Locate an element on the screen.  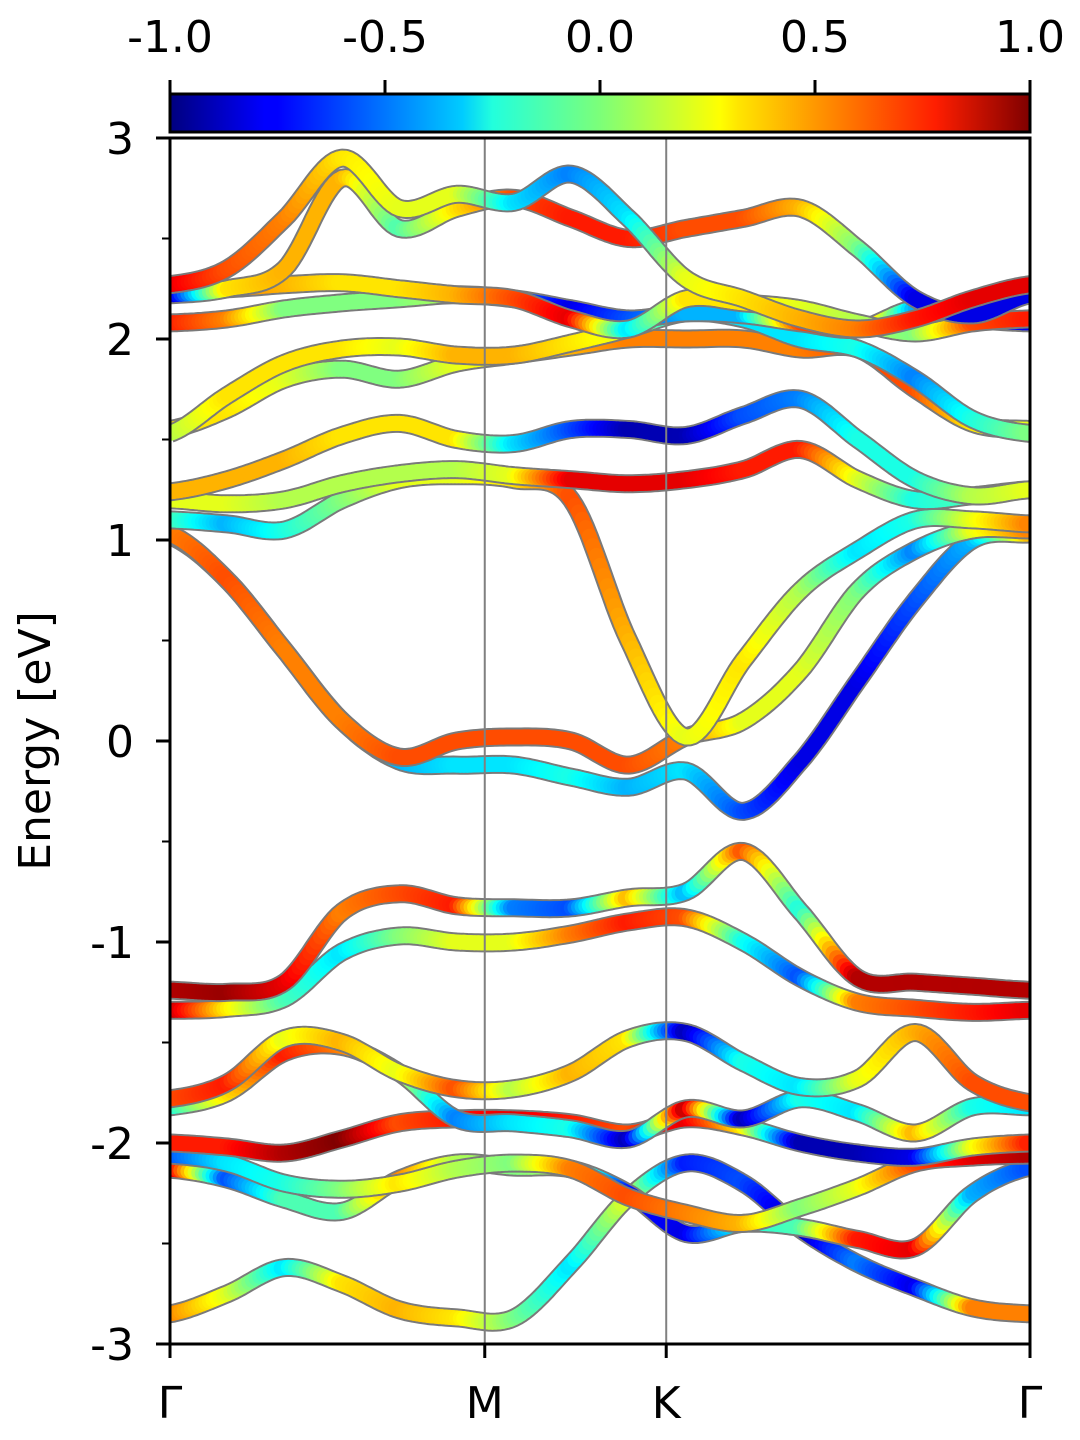
colorbar-gradient is located at coordinates (600, 113).